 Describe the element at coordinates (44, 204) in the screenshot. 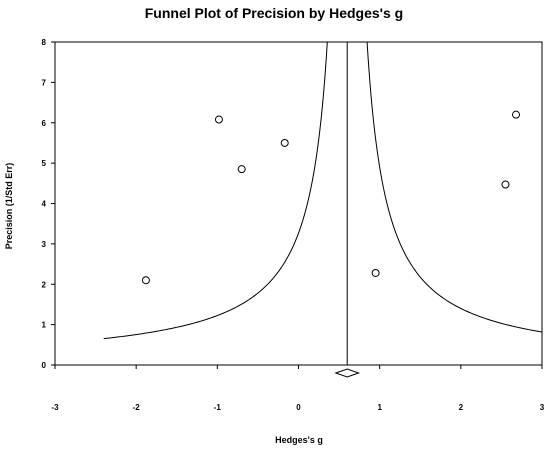

I see `y-tick-label: 4` at that location.